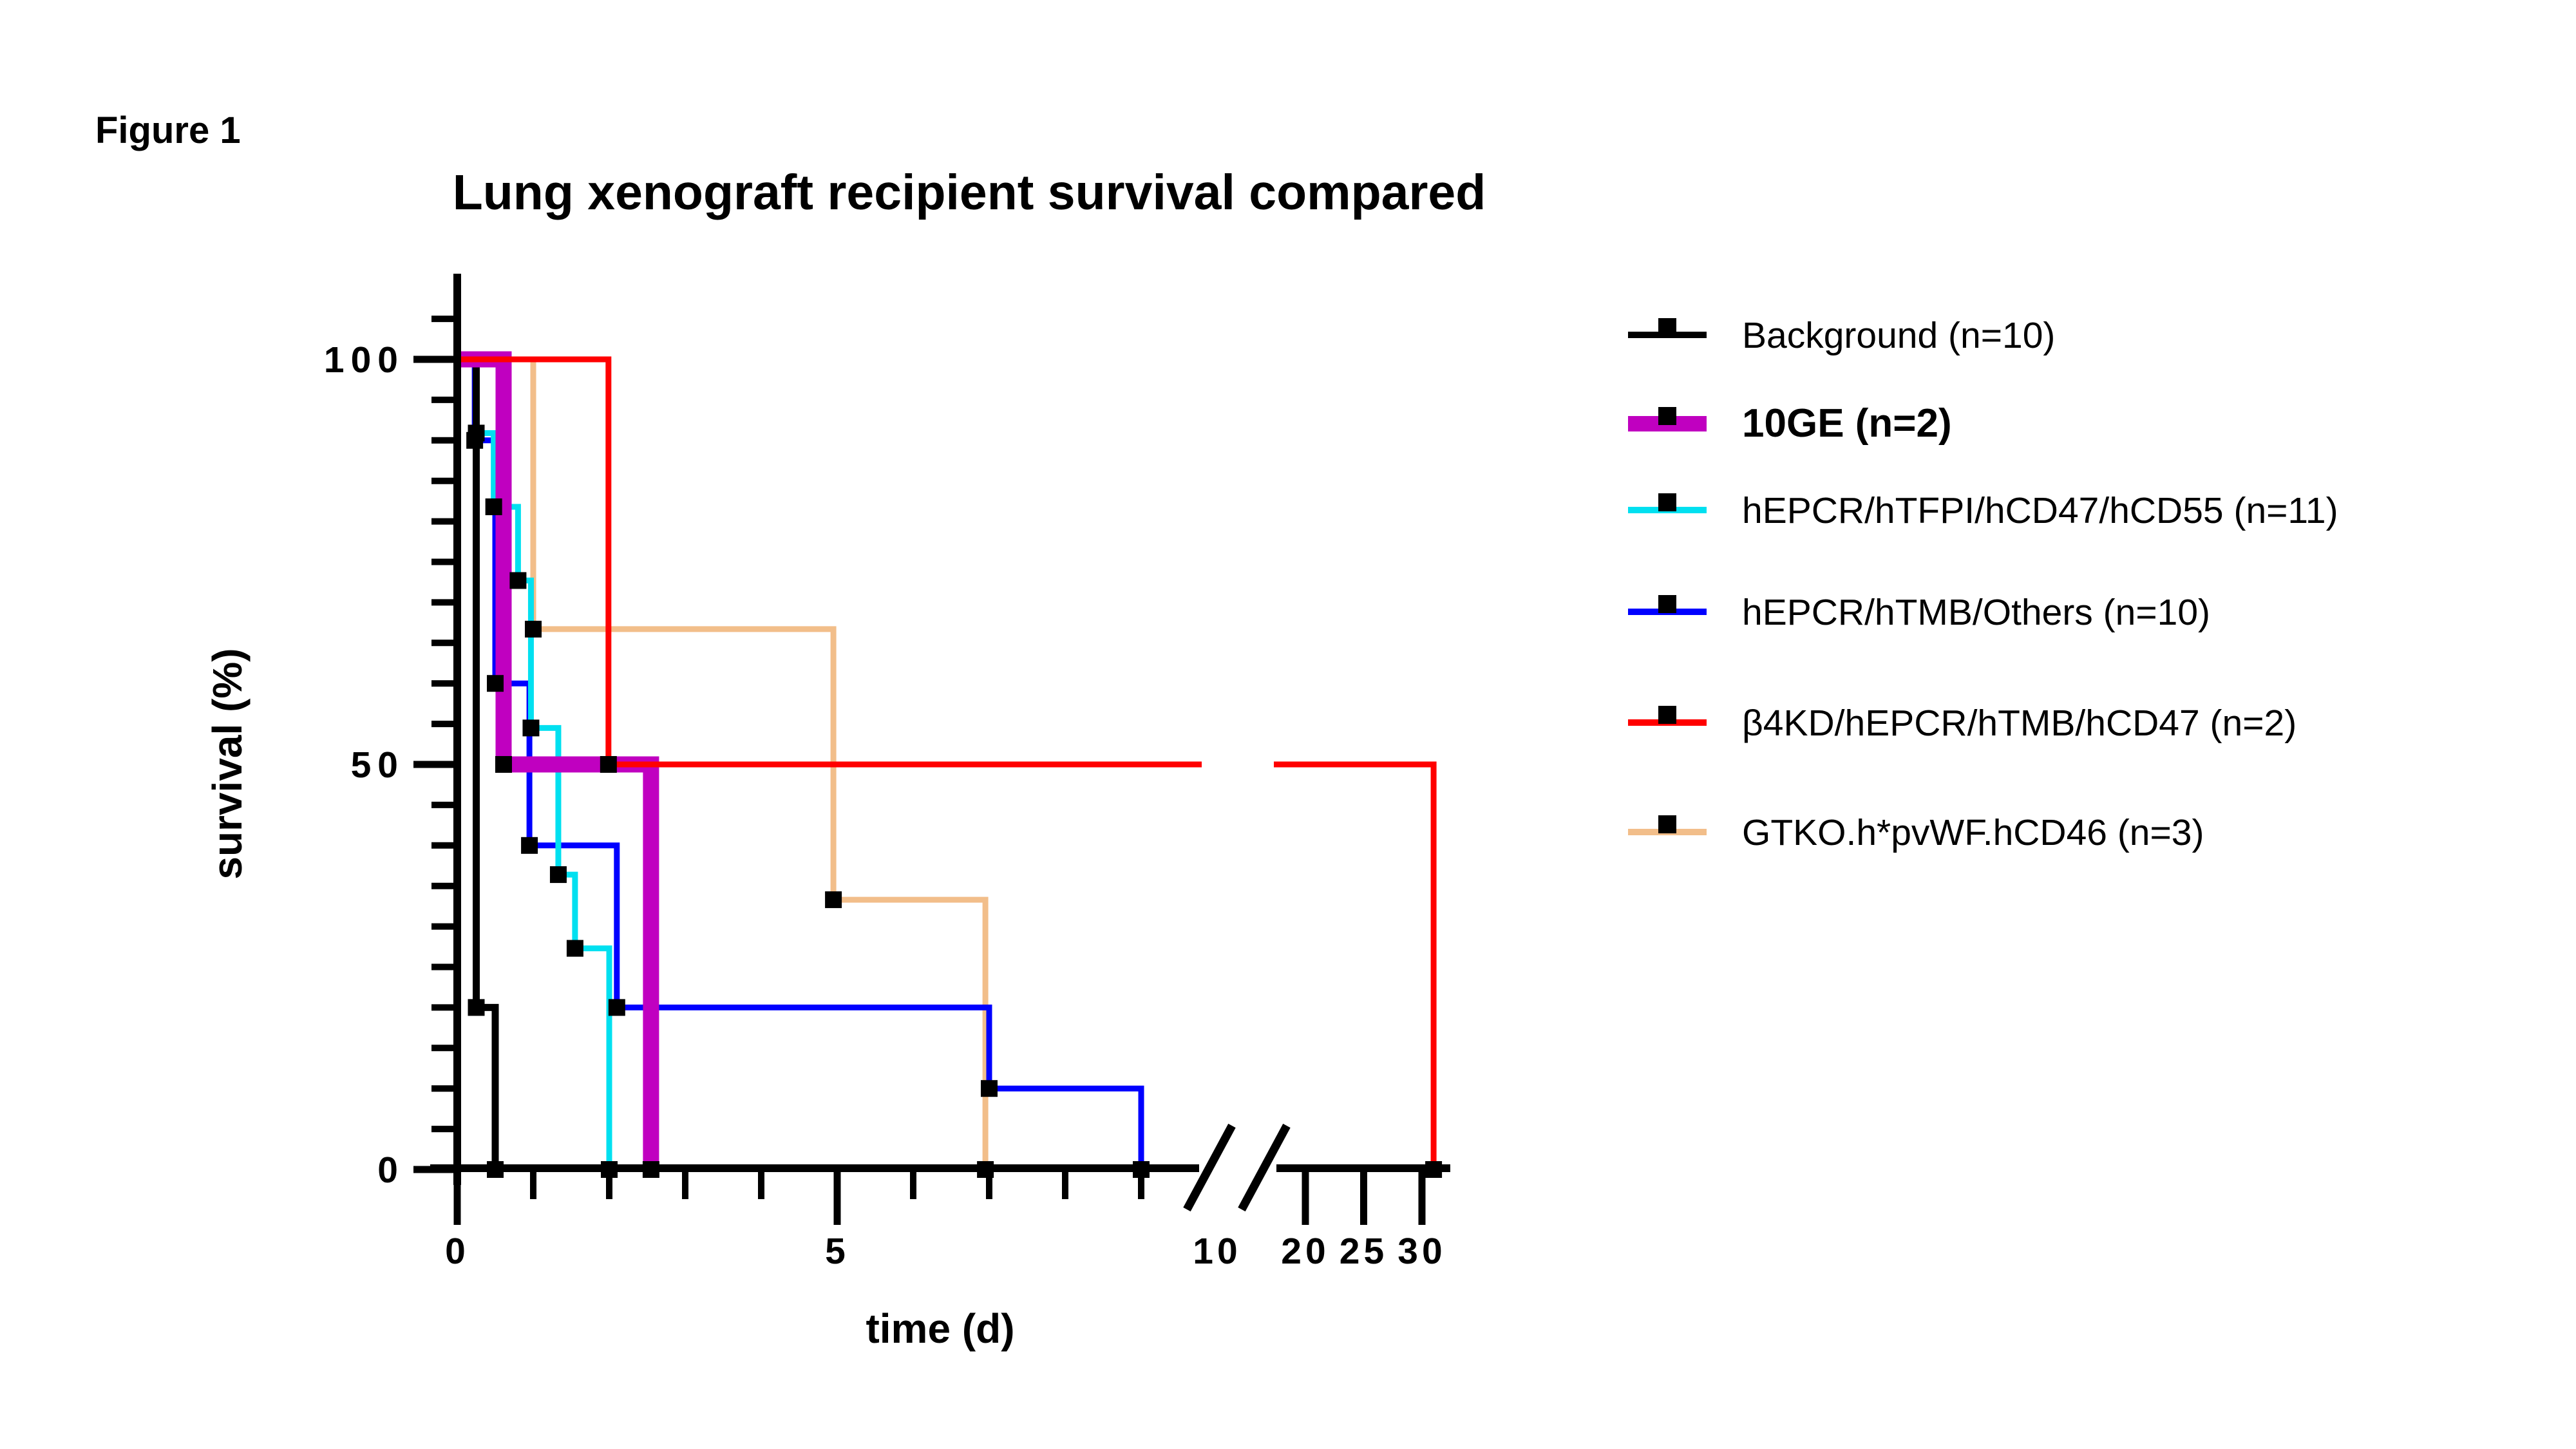 Image resolution: width=2576 pixels, height=1449 pixels. I want to click on legend-label-gtko: GTKO.h*pvWF.hCD46 (n=3), so click(1973, 833).